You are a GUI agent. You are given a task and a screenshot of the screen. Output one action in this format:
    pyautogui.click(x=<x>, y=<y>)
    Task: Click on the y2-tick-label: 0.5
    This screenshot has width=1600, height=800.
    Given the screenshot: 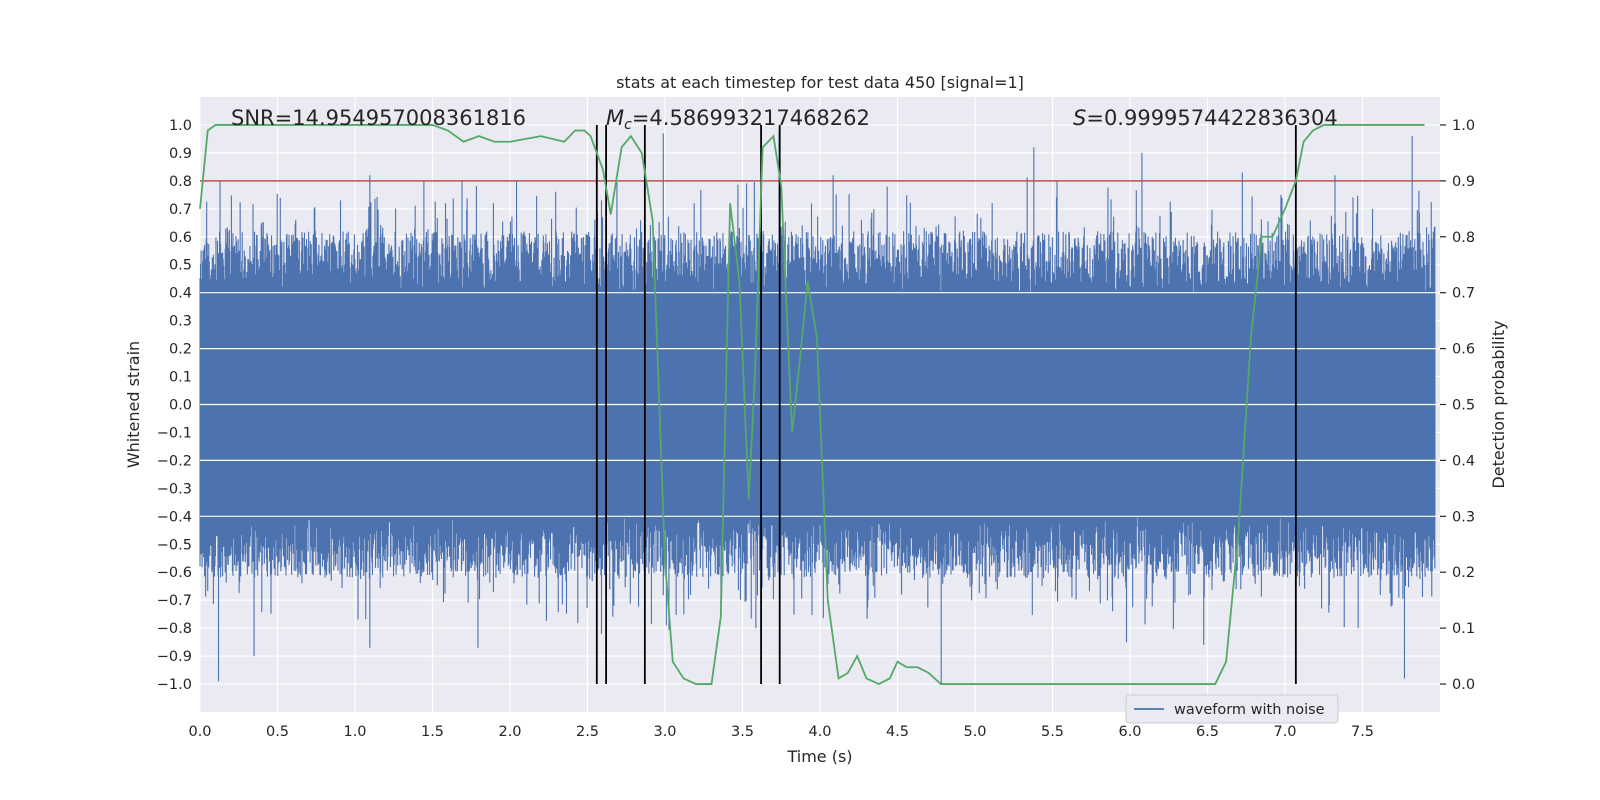 What is the action you would take?
    pyautogui.click(x=1463, y=406)
    